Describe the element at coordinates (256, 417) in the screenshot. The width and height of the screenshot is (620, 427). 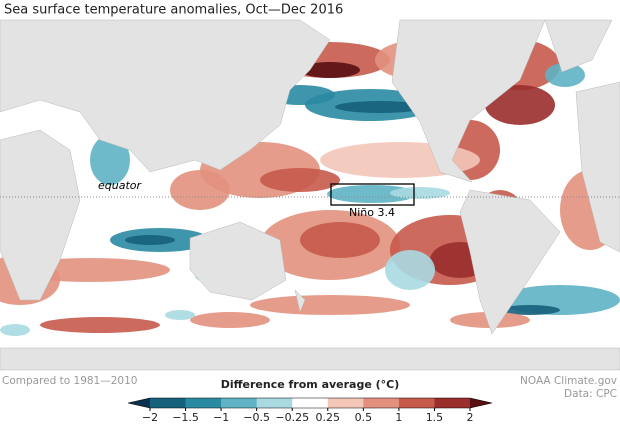
I see `colorbar-tick-label: −0.5` at that location.